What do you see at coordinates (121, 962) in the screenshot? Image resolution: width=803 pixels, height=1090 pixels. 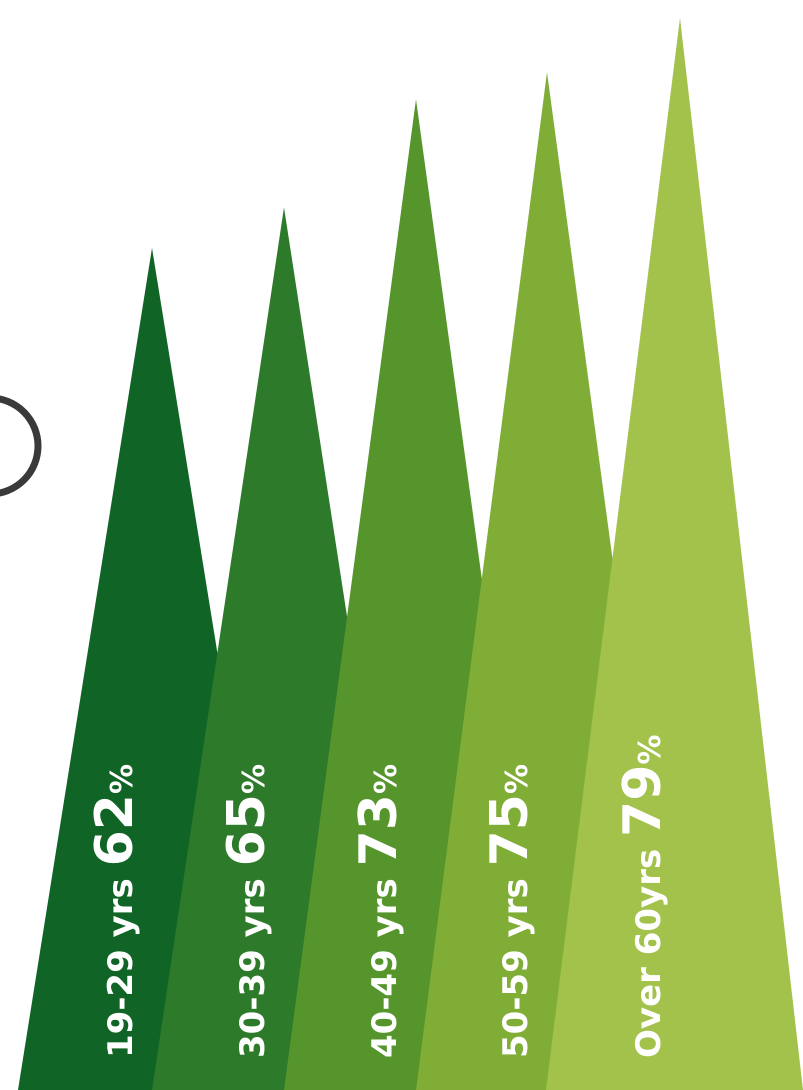 I see `category-label: 19-29 yrs` at bounding box center [121, 962].